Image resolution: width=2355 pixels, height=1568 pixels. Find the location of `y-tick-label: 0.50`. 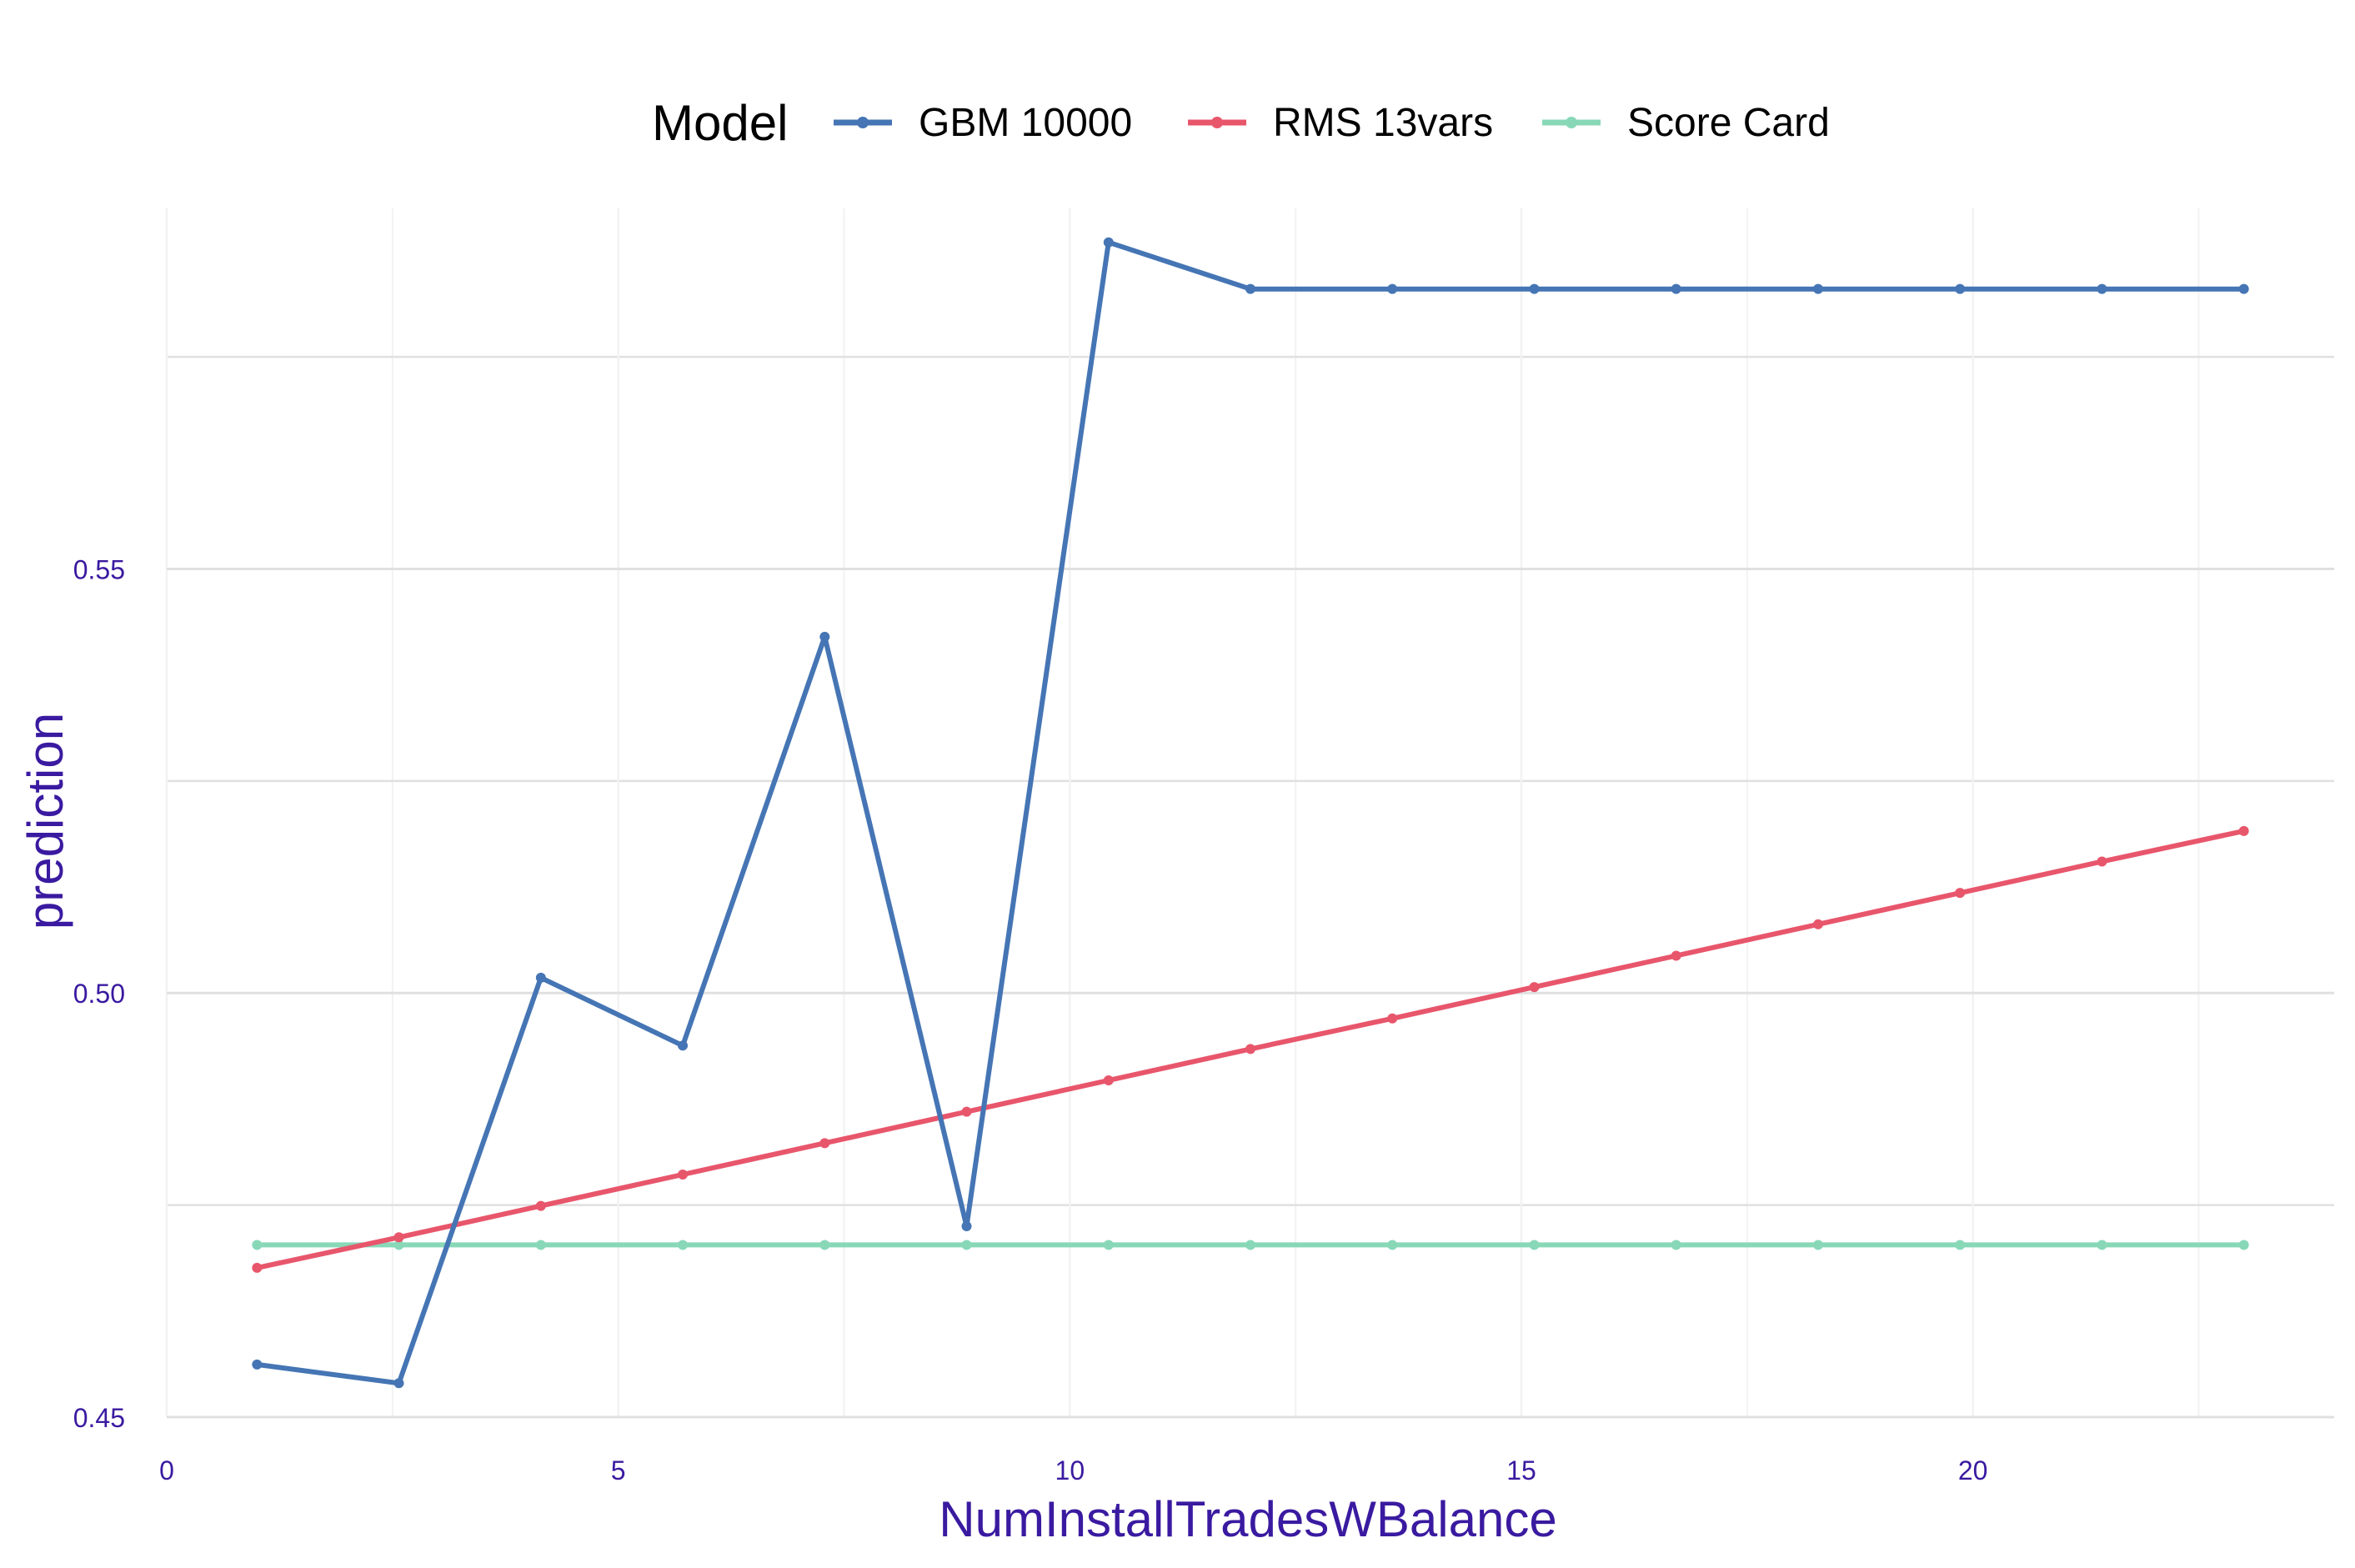

y-tick-label: 0.50 is located at coordinates (99, 994).